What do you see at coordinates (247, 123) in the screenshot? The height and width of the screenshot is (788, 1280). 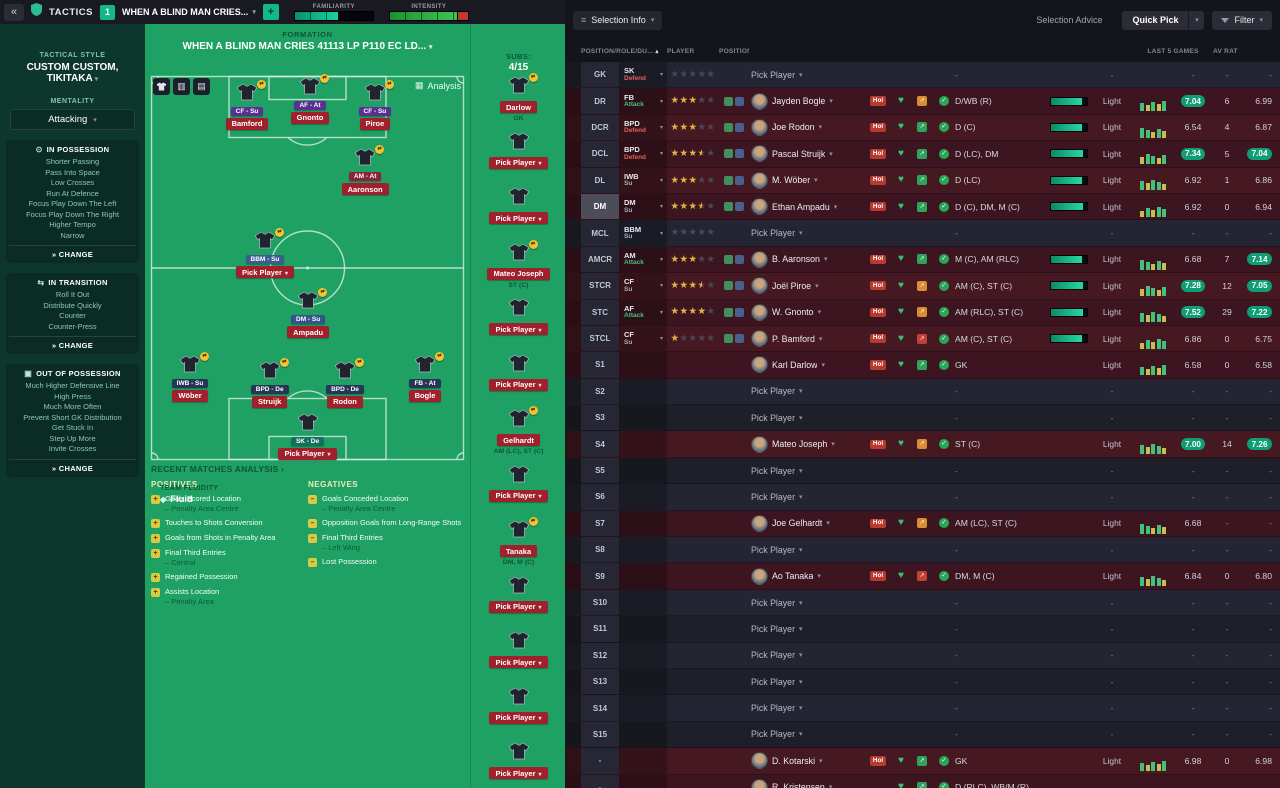 I see `player-name-badge: Bamford` at bounding box center [247, 123].